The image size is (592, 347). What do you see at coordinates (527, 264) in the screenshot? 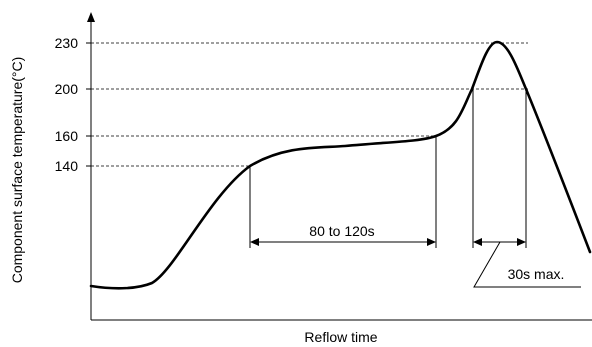
I see `peak-leader-line` at bounding box center [527, 264].